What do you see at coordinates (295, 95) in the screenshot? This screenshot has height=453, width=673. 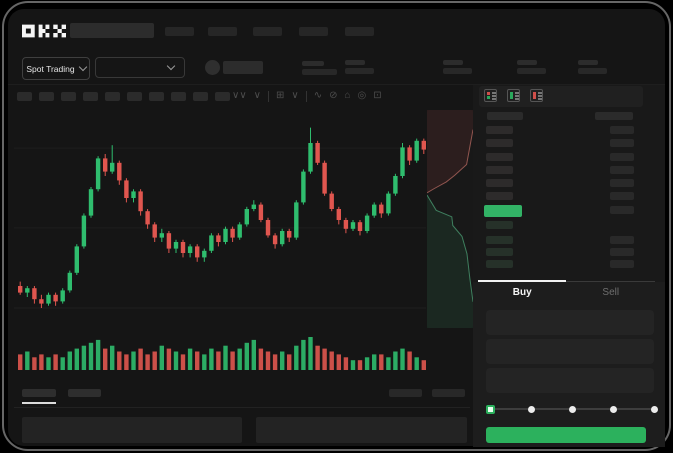 I see `indicators-dropdown-icon: ∨` at bounding box center [295, 95].